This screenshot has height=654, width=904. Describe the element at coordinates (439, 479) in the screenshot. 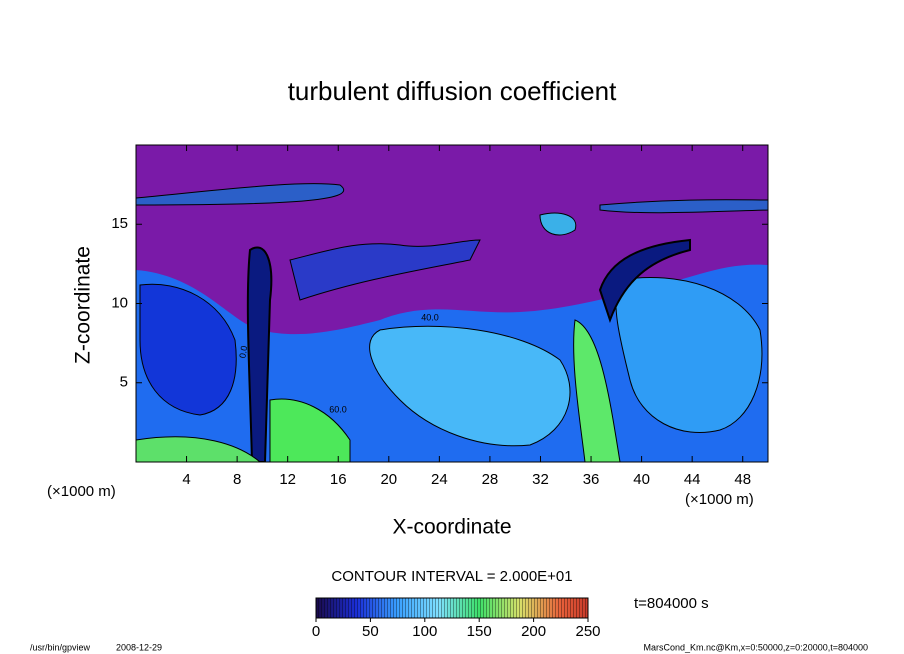

I see `x-tick-label: 24` at that location.